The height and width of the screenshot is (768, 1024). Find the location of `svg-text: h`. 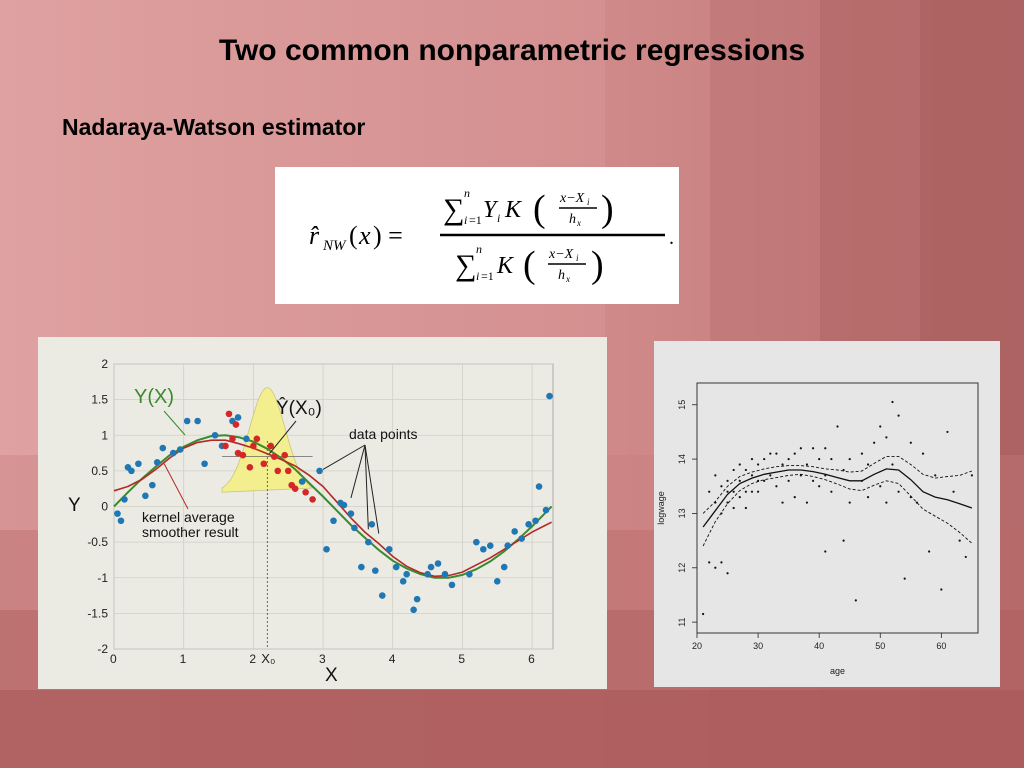

svg-text: h is located at coordinates (572, 219).